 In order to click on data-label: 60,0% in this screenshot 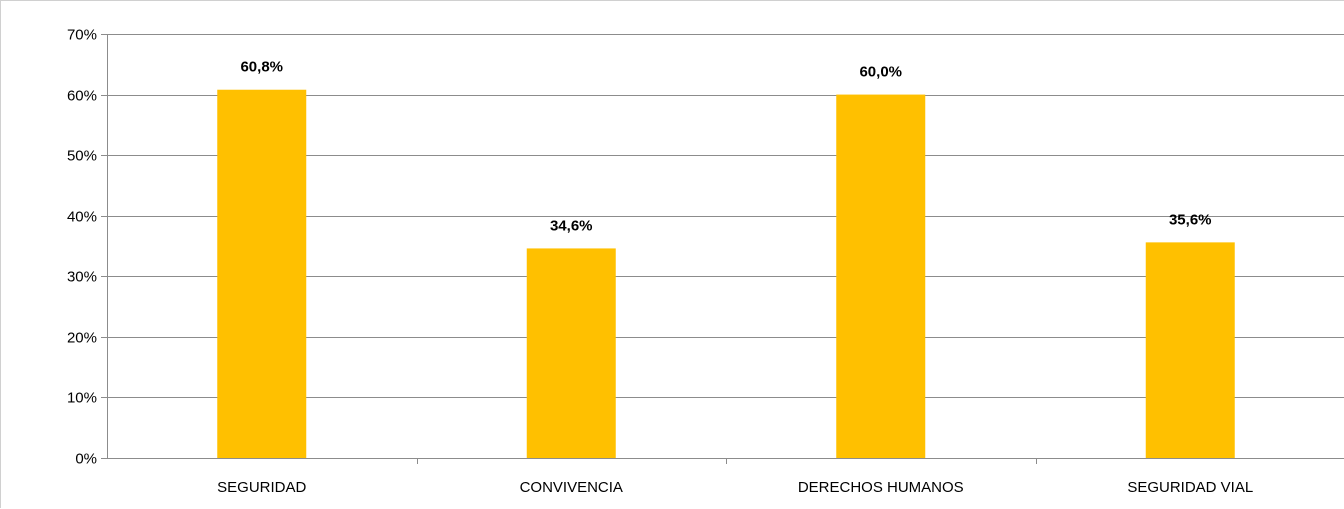, I will do `click(880, 72)`.